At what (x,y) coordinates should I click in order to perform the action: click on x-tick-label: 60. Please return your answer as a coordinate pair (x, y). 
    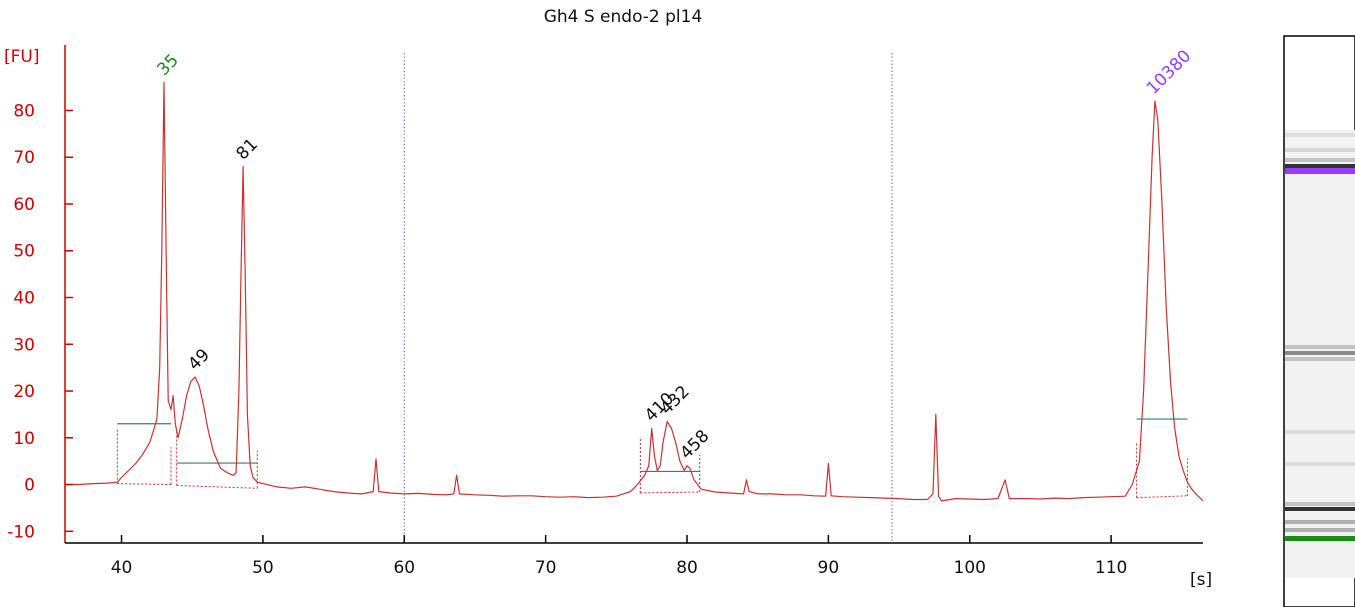
    Looking at the image, I should click on (404, 568).